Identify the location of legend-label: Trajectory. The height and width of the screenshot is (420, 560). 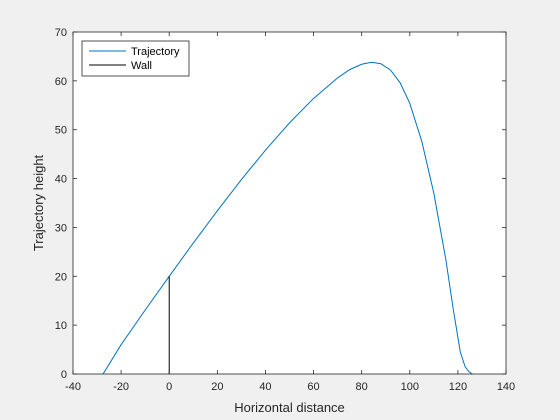
(155, 52).